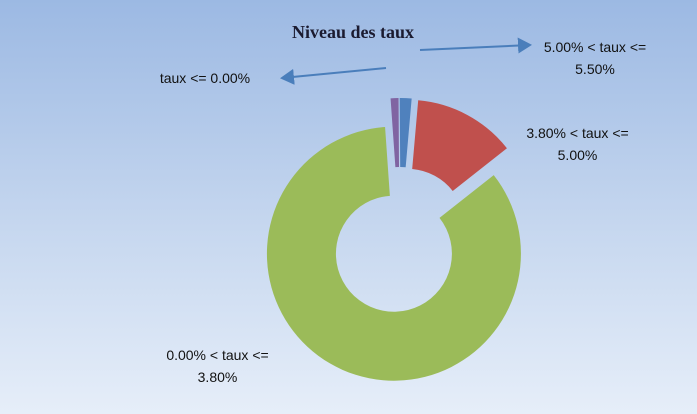  What do you see at coordinates (217, 366) in the screenshot?
I see `slice-label: 0.00% < taux <= 3.80%` at bounding box center [217, 366].